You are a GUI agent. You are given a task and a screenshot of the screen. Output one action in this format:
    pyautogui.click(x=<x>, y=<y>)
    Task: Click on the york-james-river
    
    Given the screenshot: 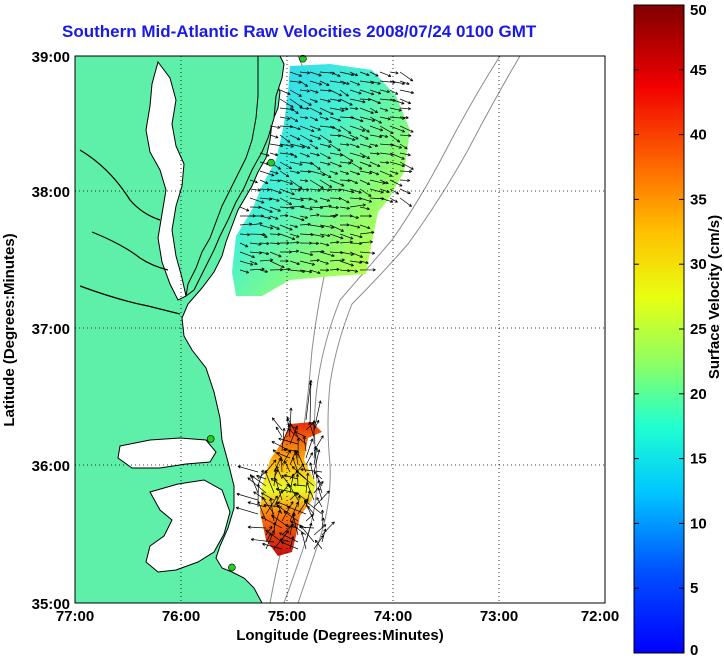 What is the action you would take?
    pyautogui.click(x=130, y=300)
    